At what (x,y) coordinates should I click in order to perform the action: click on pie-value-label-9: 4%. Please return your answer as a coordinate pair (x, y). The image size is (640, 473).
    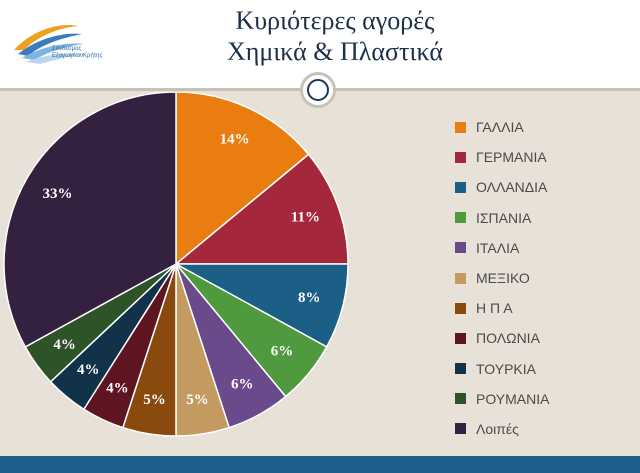
    Looking at the image, I should click on (64, 345).